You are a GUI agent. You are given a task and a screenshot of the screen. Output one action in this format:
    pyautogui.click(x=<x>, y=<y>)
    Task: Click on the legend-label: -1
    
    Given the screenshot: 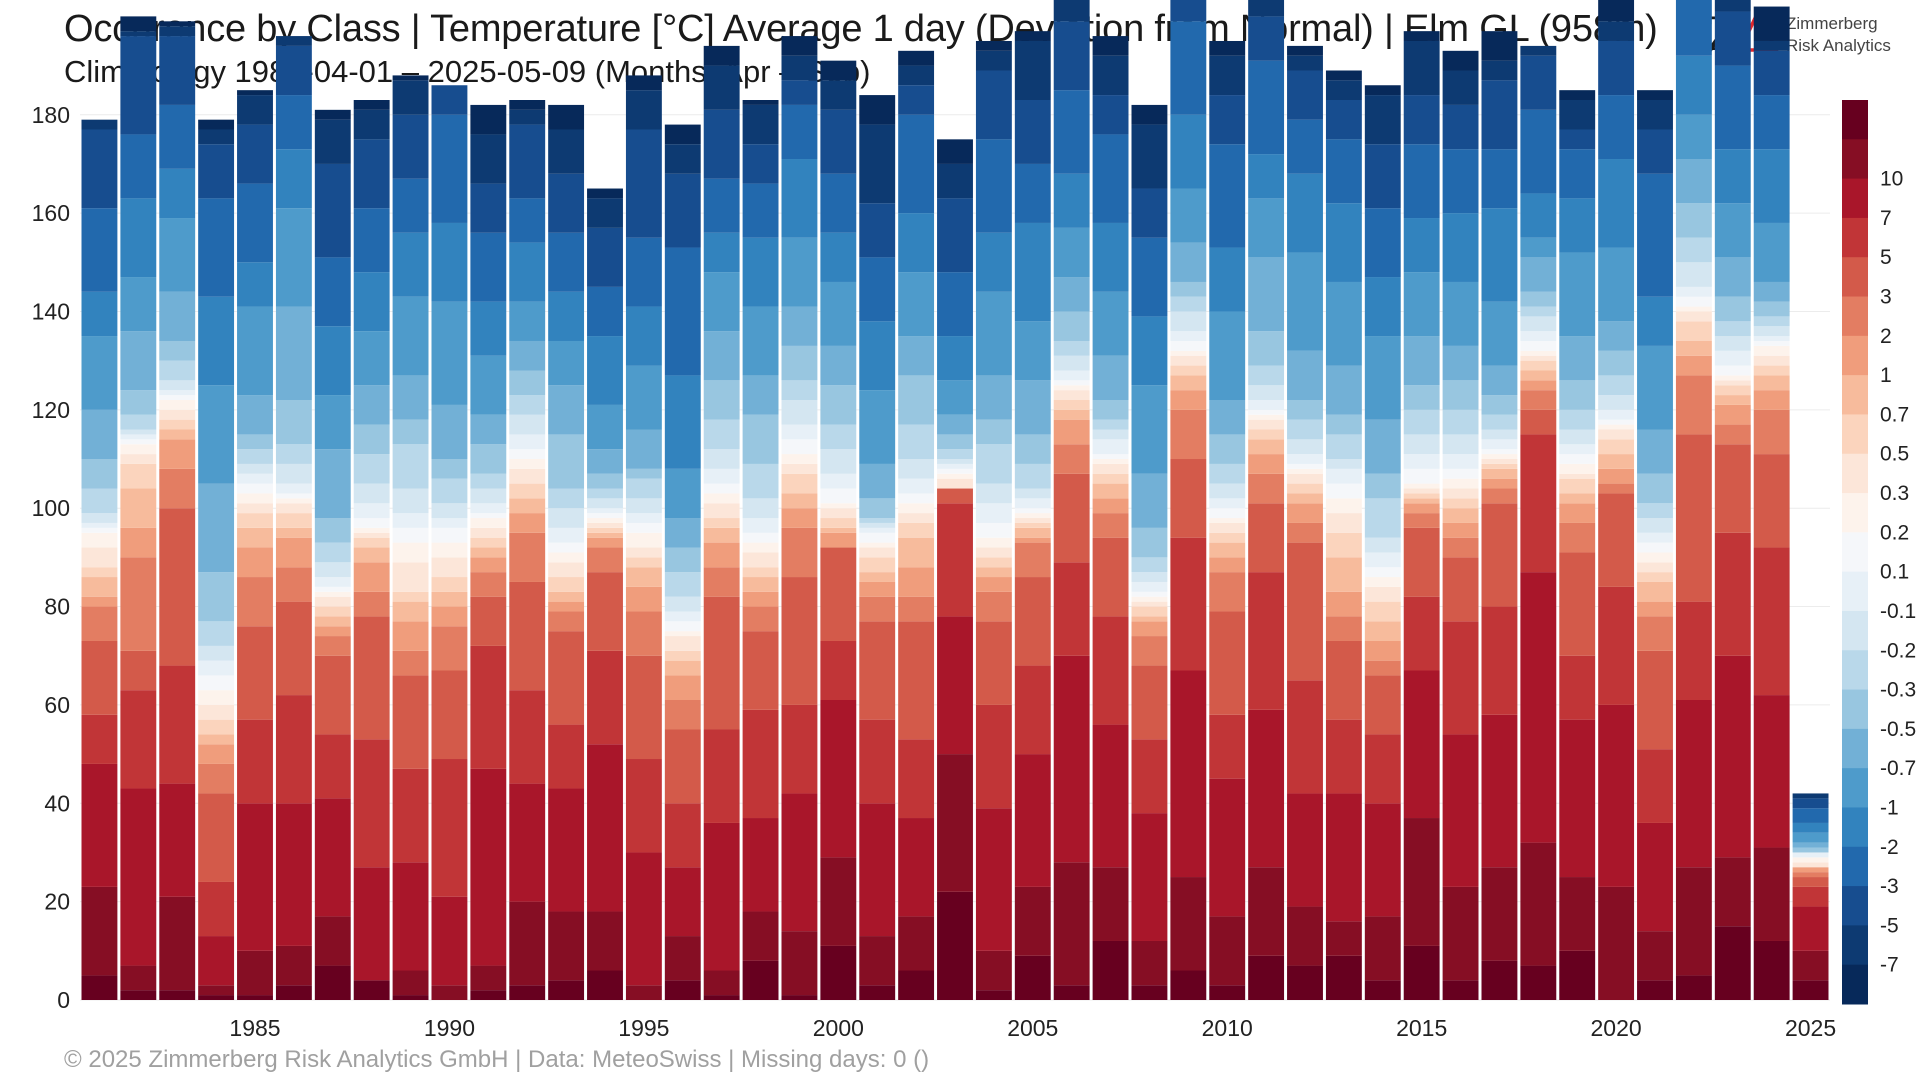 What is the action you would take?
    pyautogui.click(x=1889, y=807)
    